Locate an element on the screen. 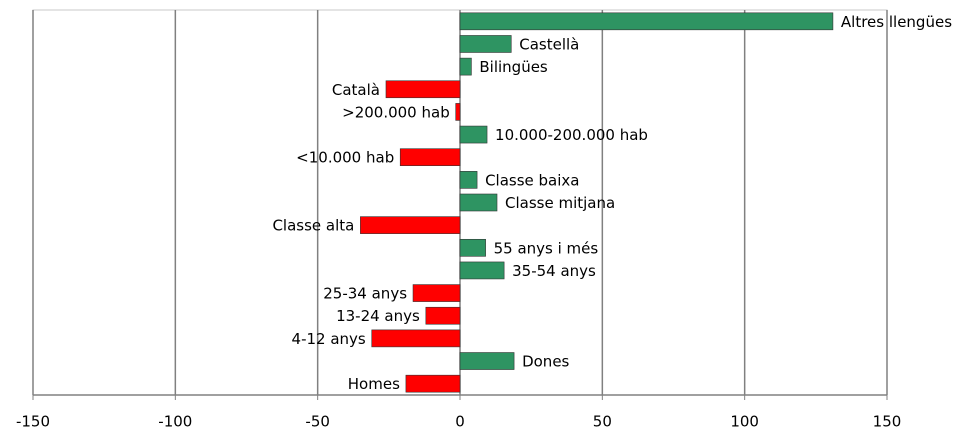  bar-label: <10.000 hab is located at coordinates (345, 158).